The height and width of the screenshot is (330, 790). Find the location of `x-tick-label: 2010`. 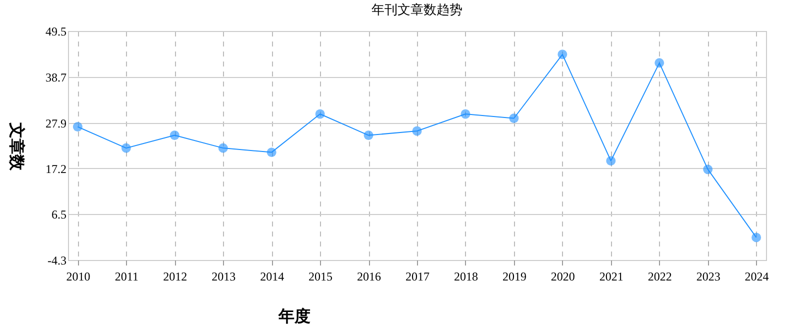

x-tick-label: 2010 is located at coordinates (78, 277).